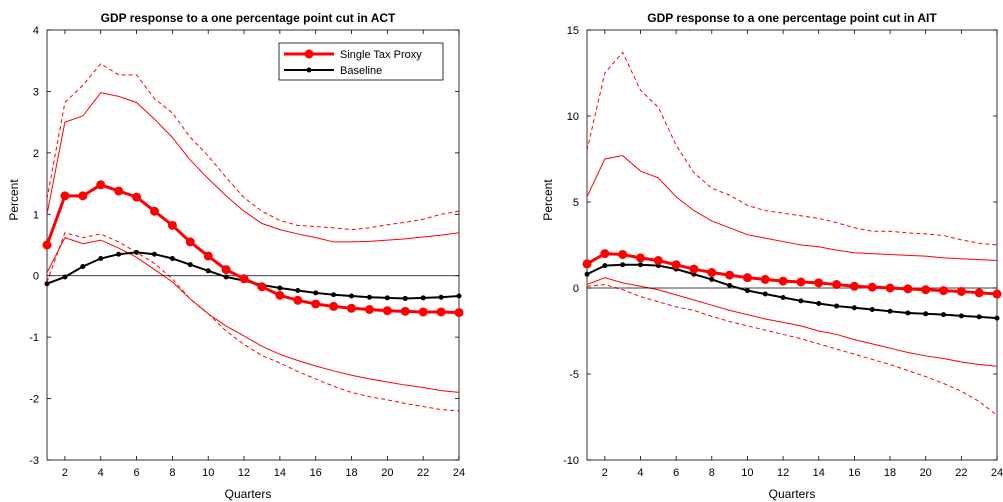 The image size is (1003, 502). Describe the element at coordinates (783, 473) in the screenshot. I see `x-tick-label: 12` at that location.